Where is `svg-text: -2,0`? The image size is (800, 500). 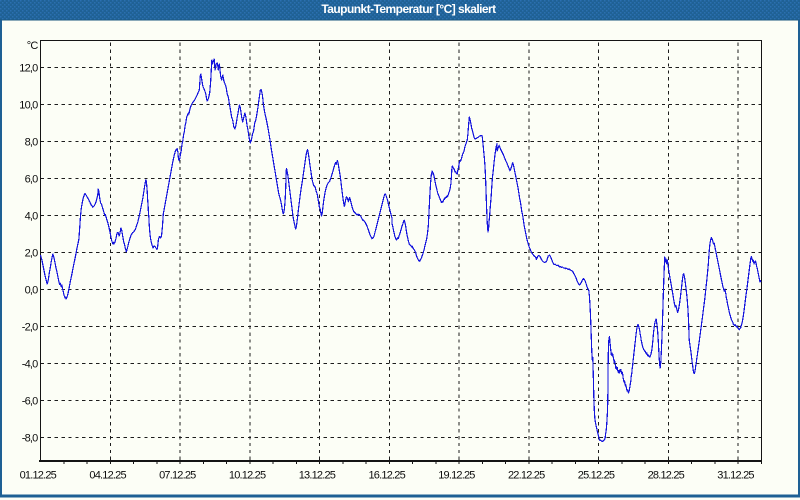 svg-text: -2,0 is located at coordinates (30, 327).